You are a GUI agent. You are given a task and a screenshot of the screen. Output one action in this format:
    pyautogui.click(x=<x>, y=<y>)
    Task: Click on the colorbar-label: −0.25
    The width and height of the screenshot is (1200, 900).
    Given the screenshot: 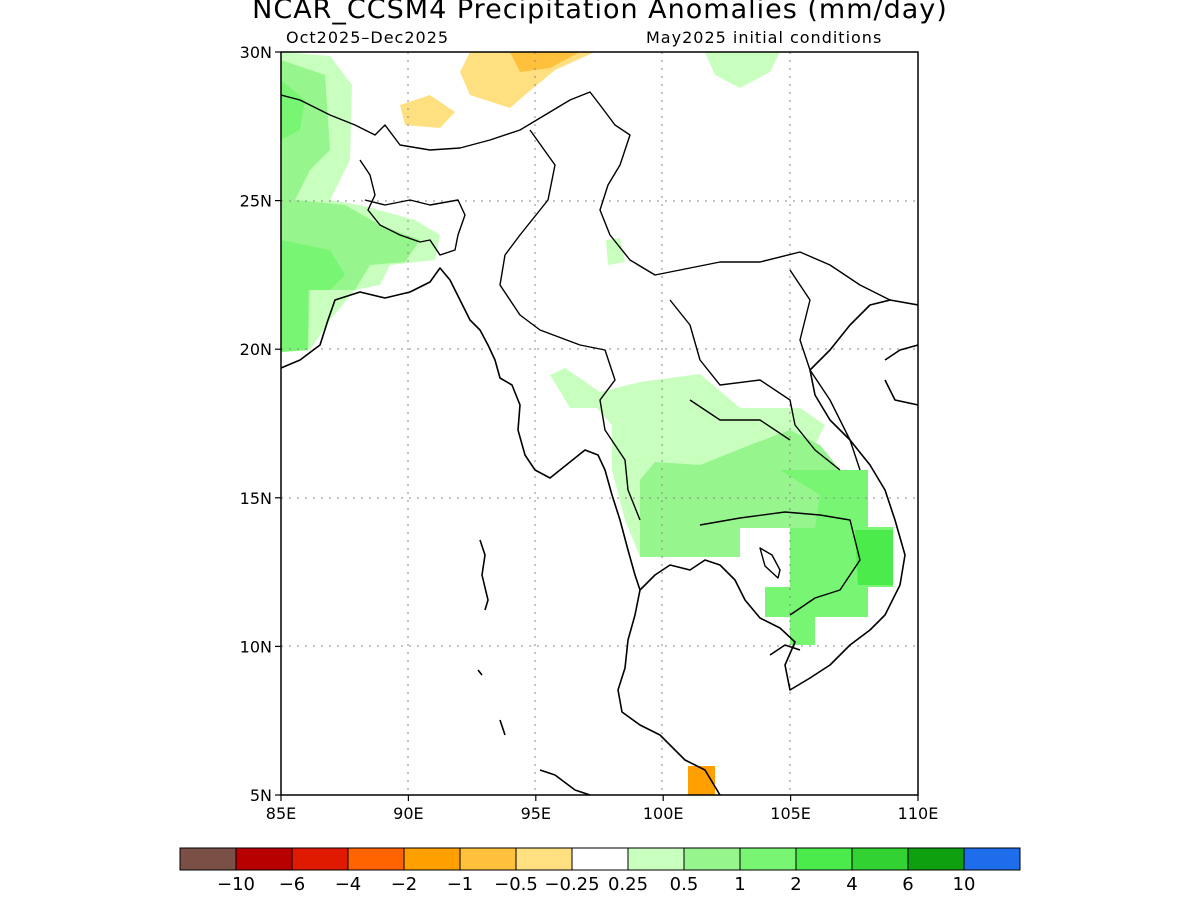 What is the action you would take?
    pyautogui.click(x=571, y=884)
    